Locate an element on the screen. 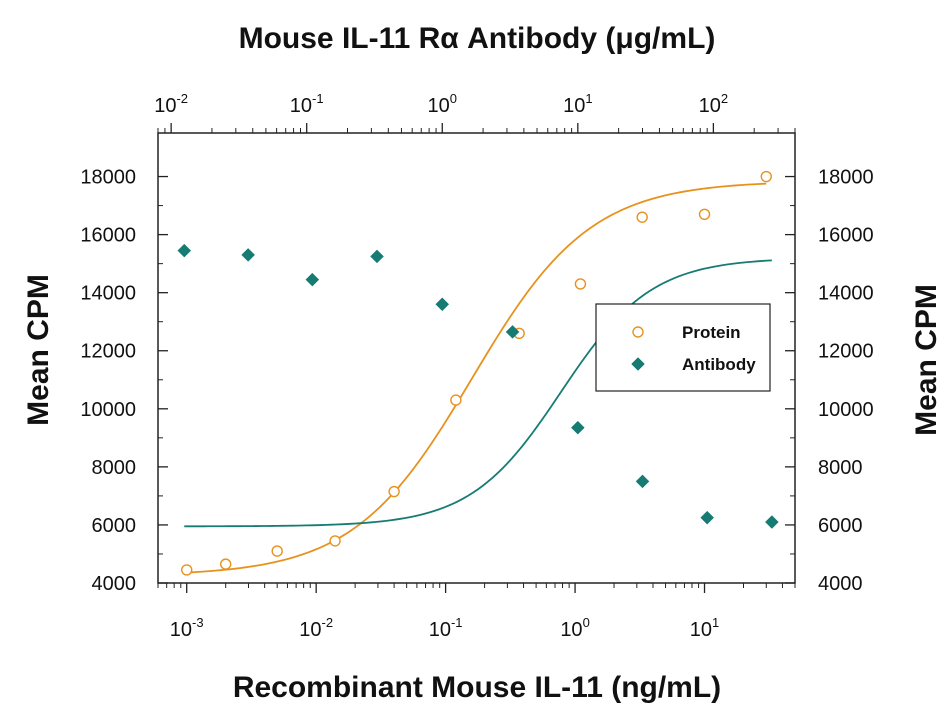  y-tick-label-right: 4000 is located at coordinates (840, 584).